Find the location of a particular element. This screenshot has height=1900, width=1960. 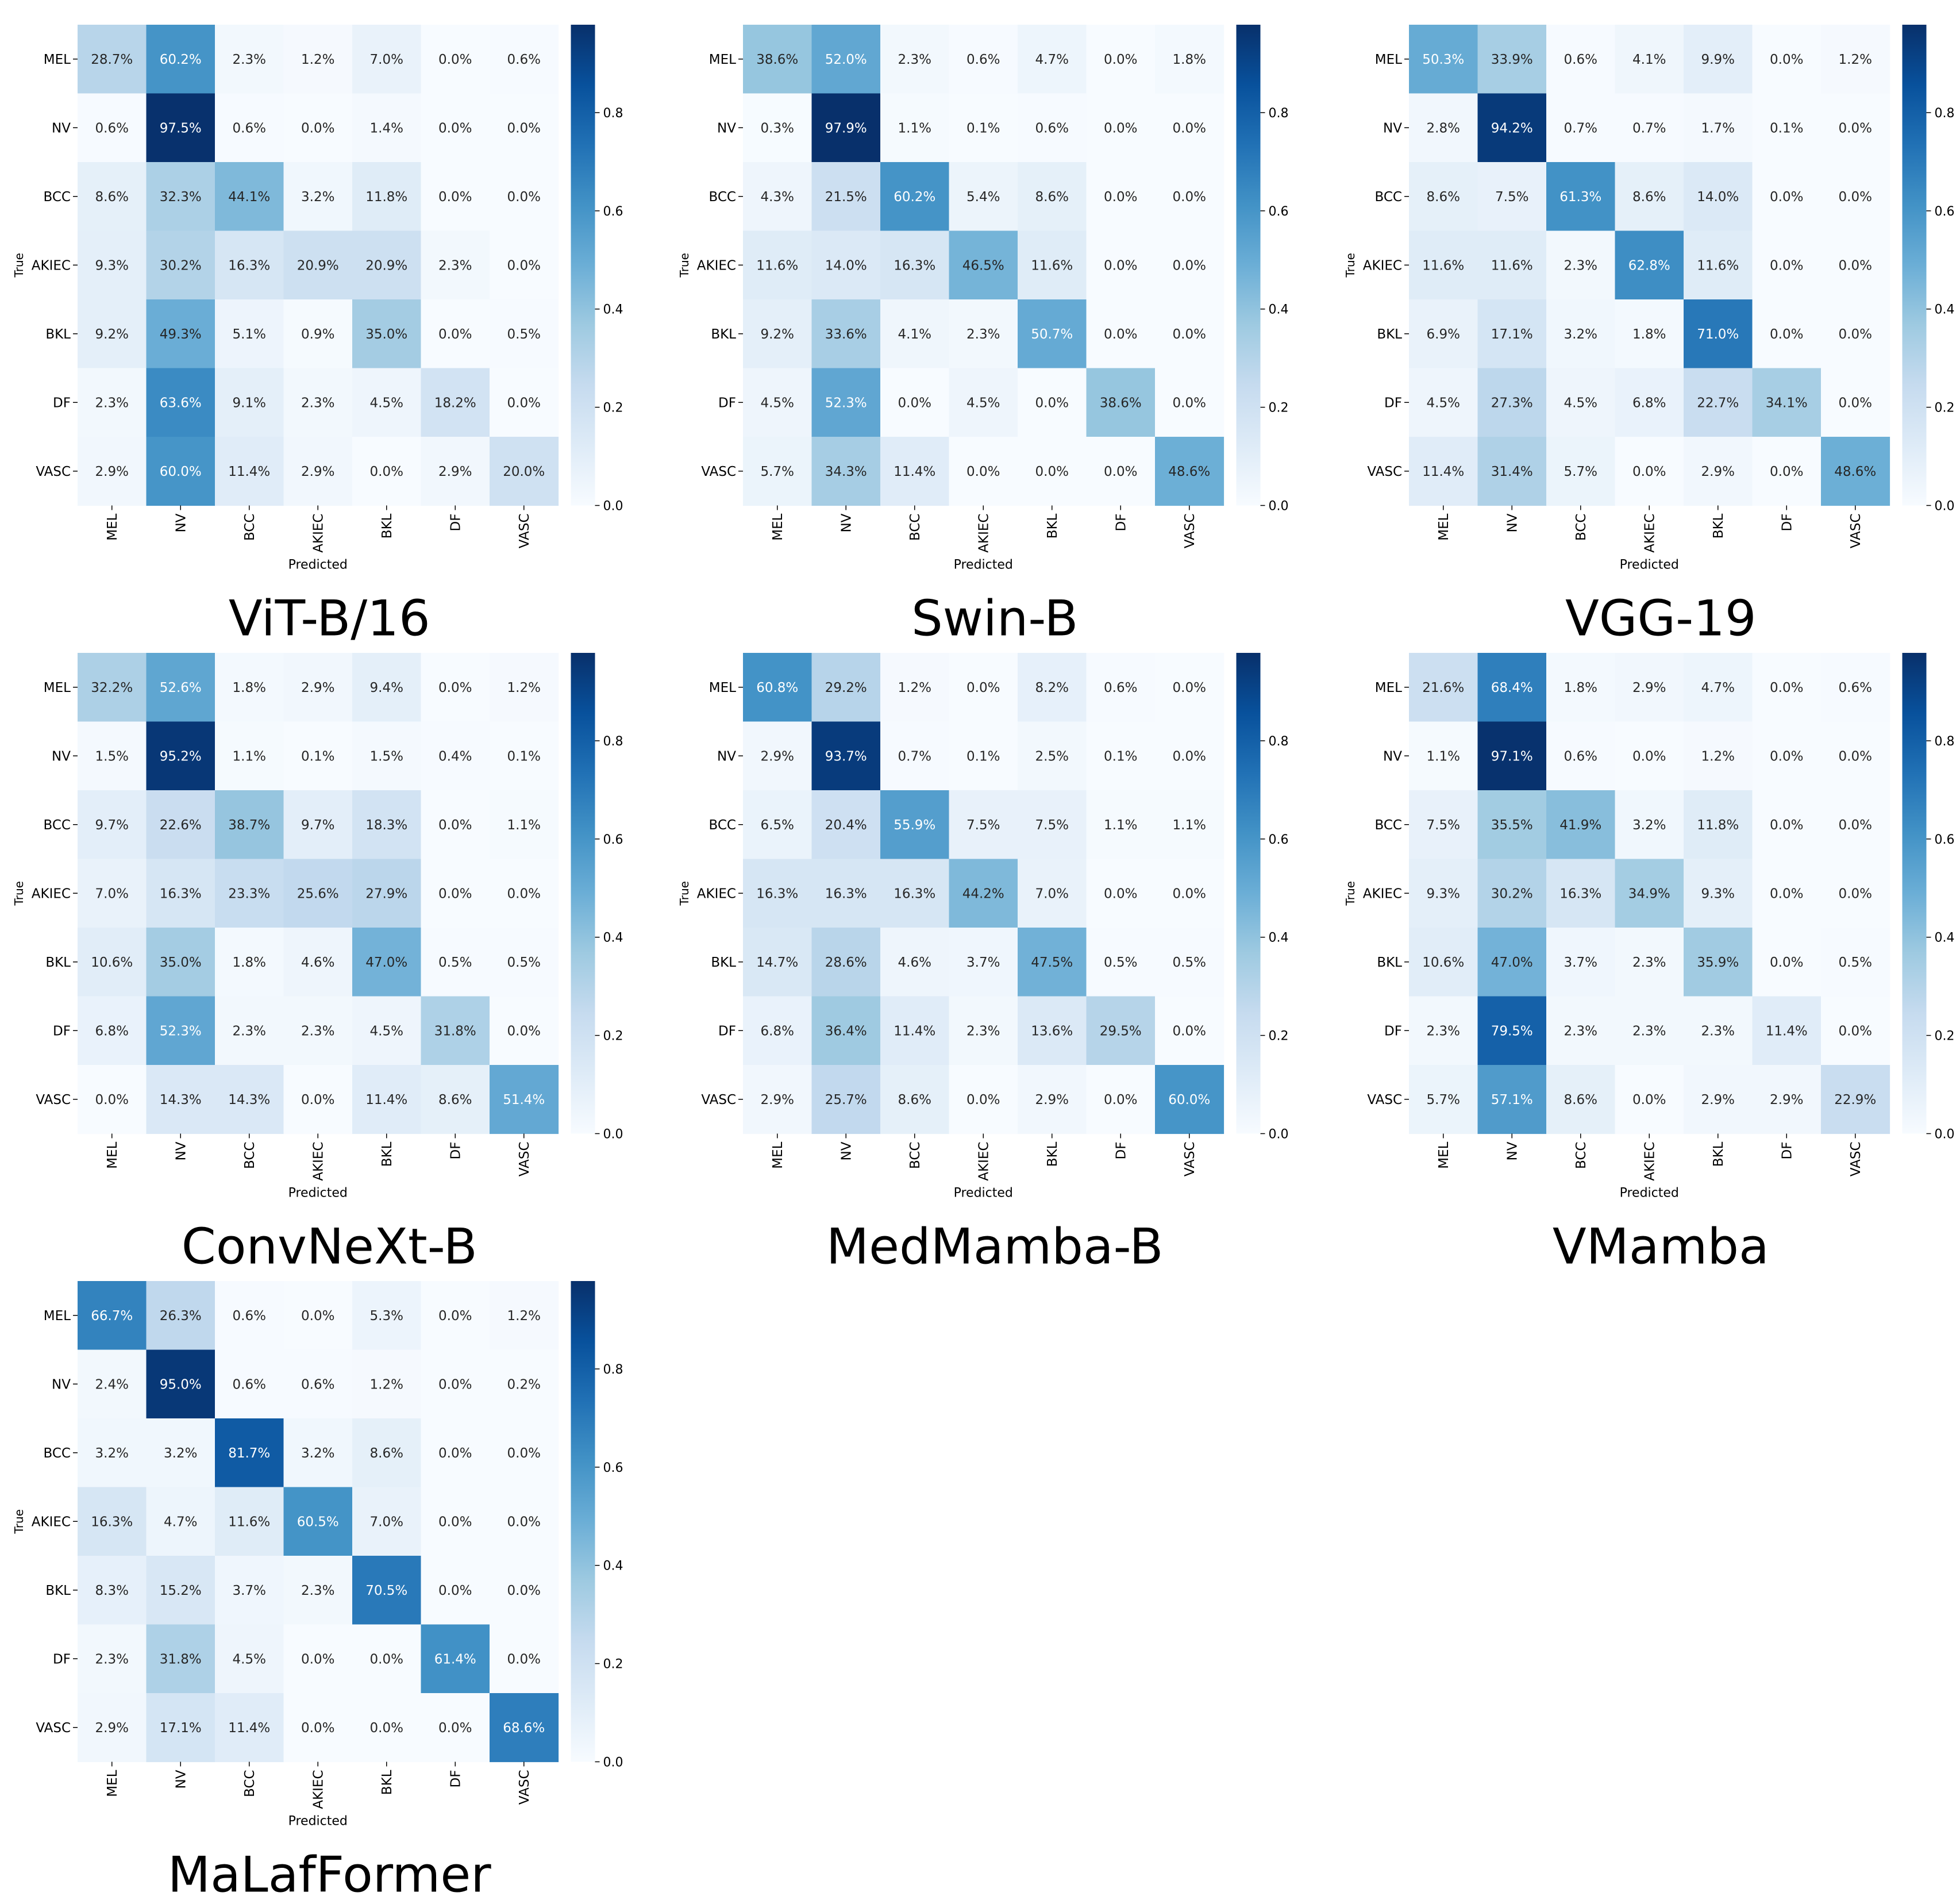

y-tick-label: DF is located at coordinates (62, 1031).